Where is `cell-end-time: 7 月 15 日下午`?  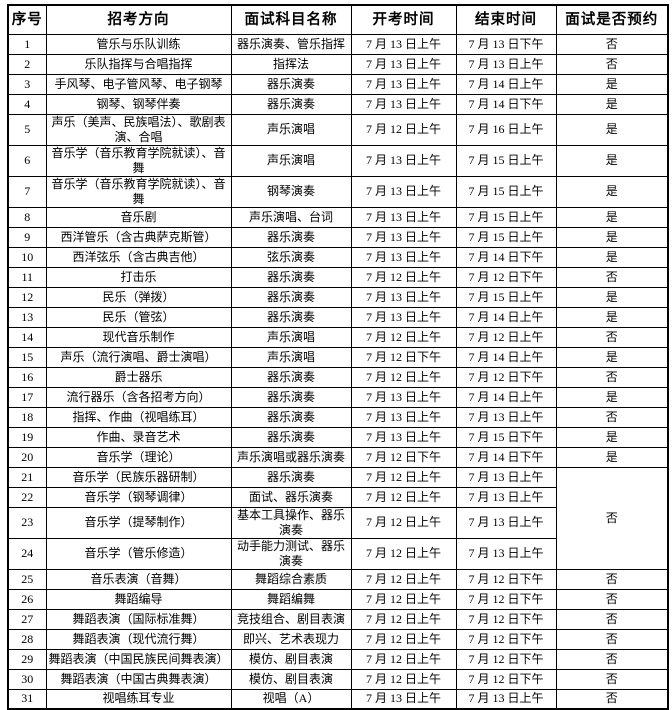 cell-end-time: 7 月 15 日下午 is located at coordinates (506, 437).